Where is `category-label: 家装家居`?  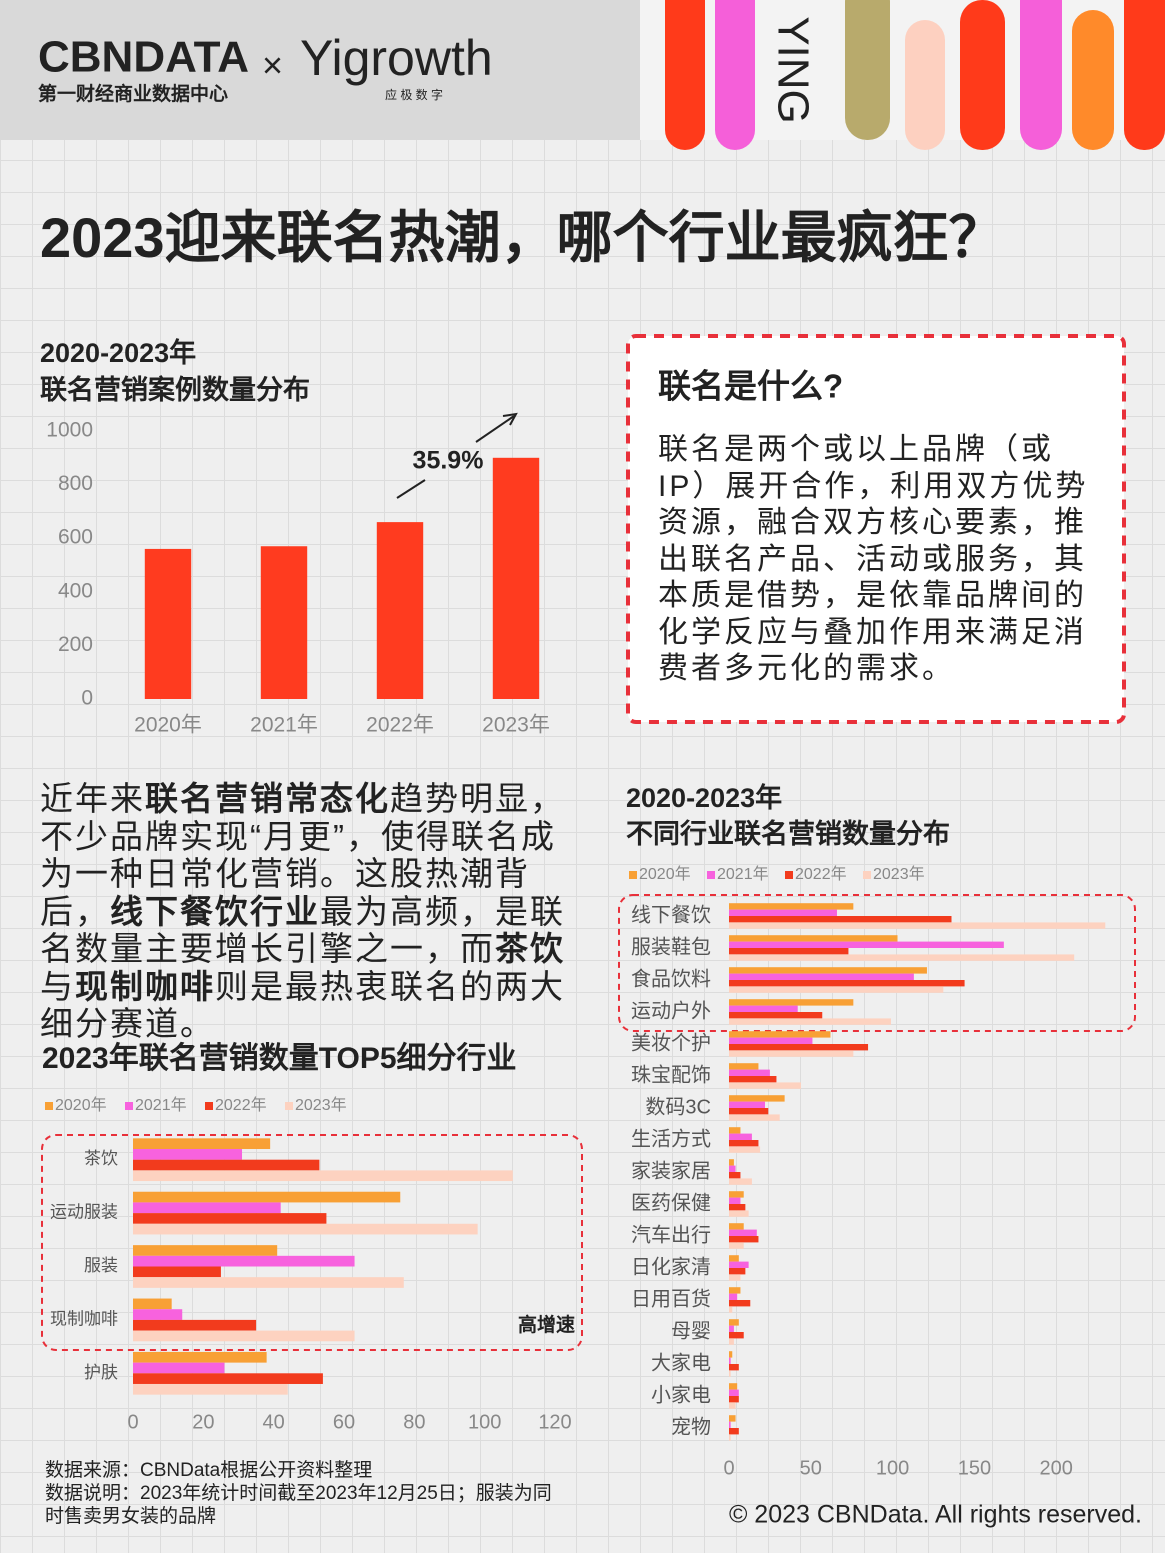 category-label: 家装家居 is located at coordinates (671, 1170).